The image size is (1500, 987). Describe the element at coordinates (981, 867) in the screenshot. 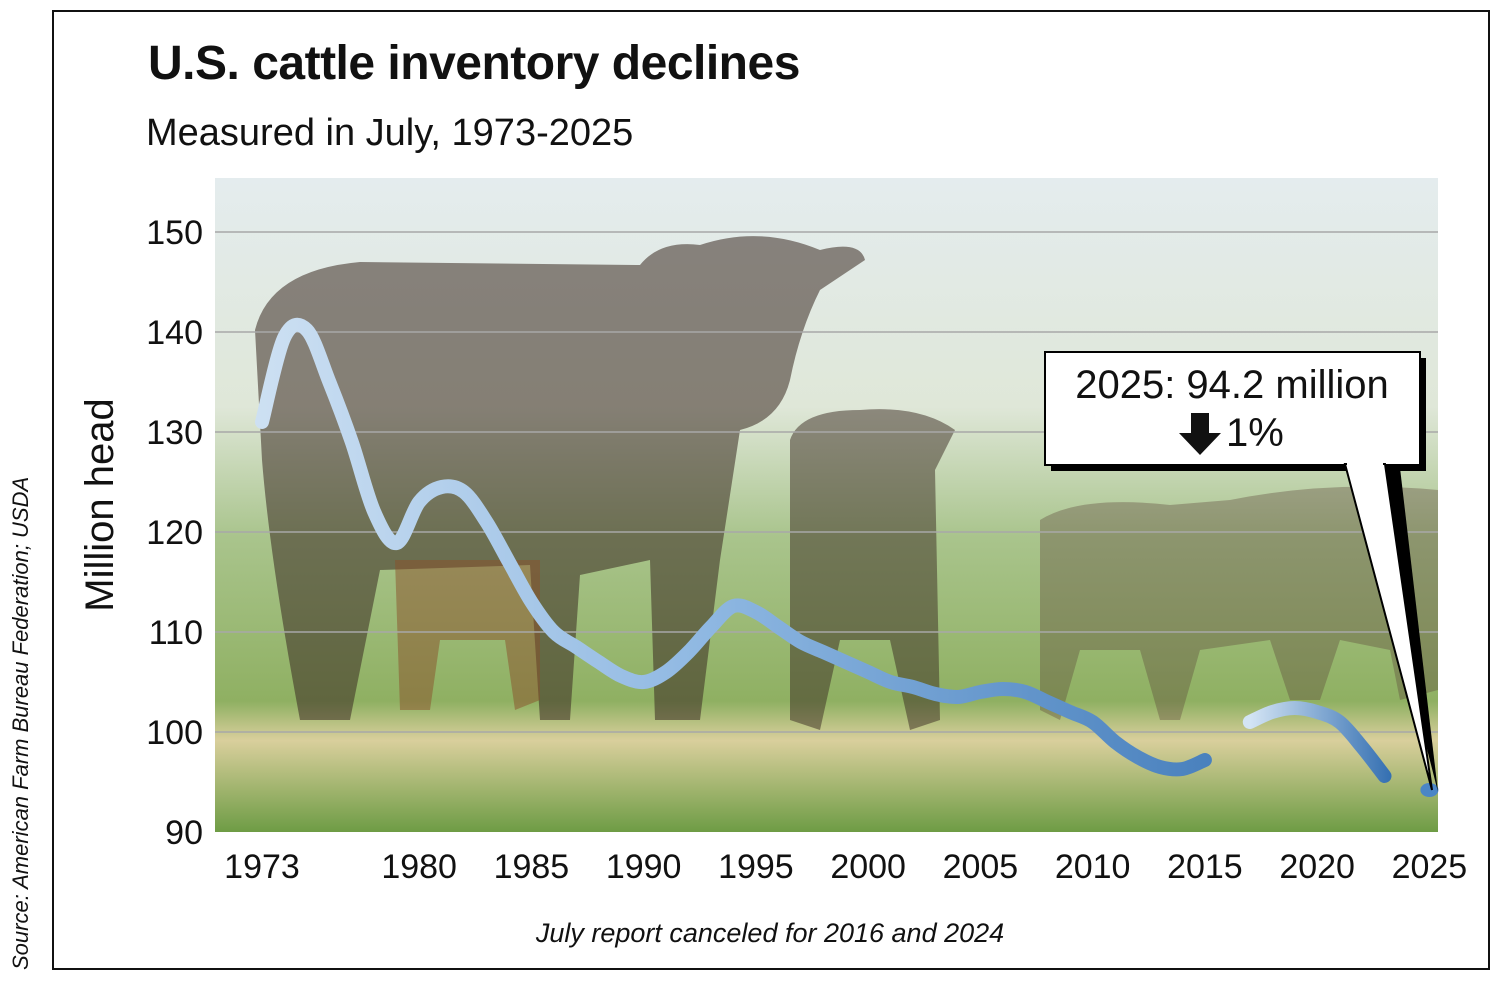

I see `x-tick-label: 2005` at that location.